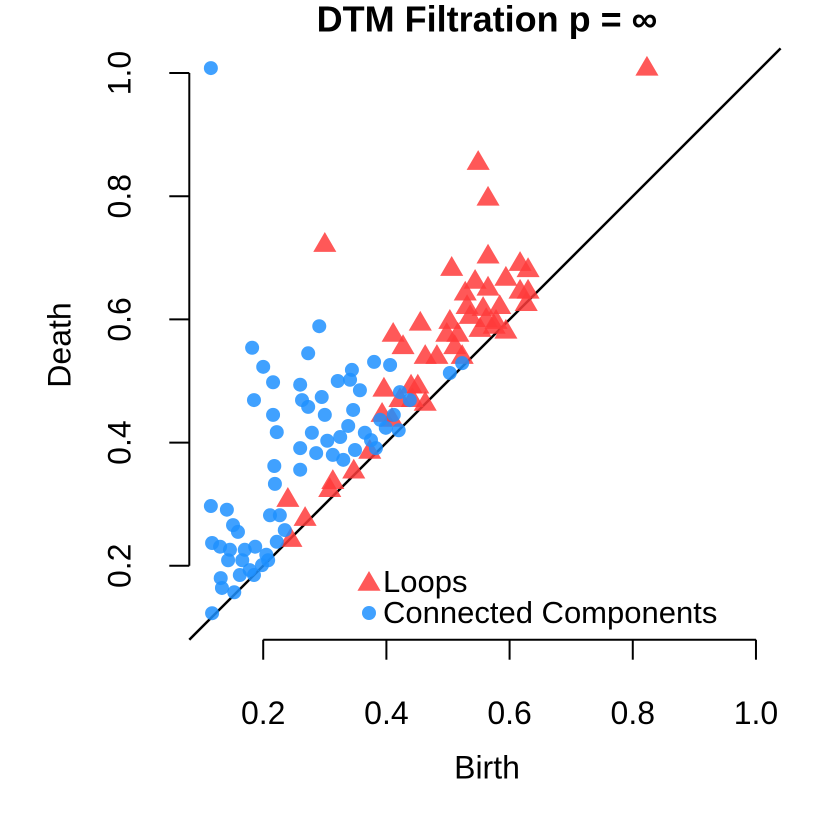 This screenshot has height=830, width=830. What do you see at coordinates (119, 319) in the screenshot?
I see `y-tick-label: 0.6` at bounding box center [119, 319].